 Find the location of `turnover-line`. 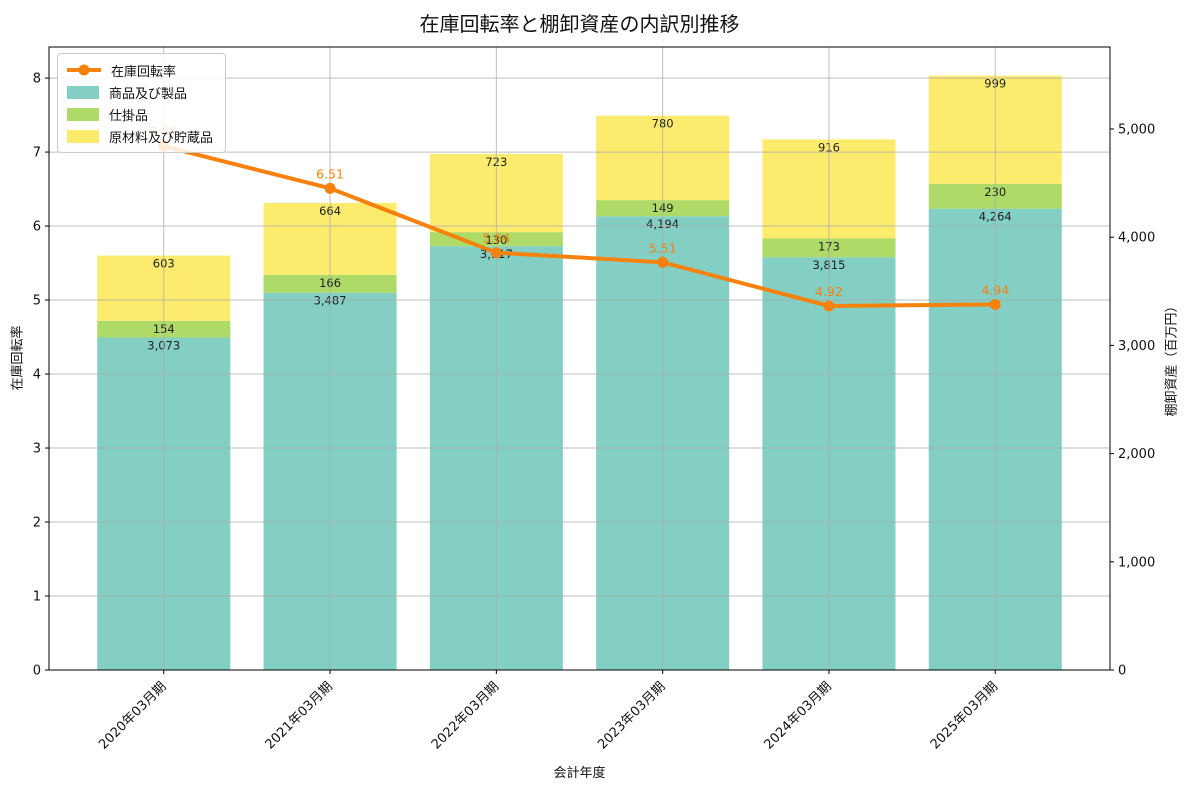

turnover-line is located at coordinates (579, 226).